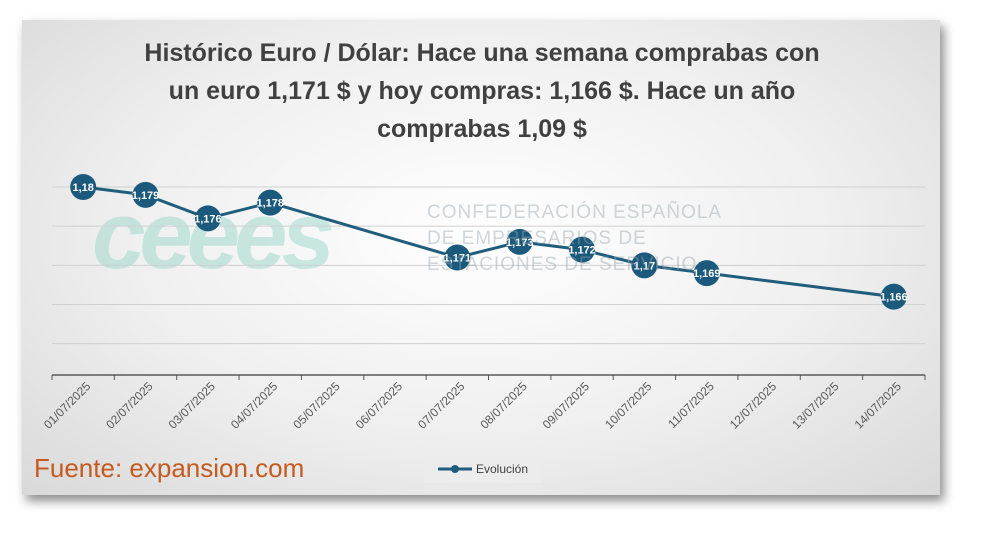 Image resolution: width=981 pixels, height=538 pixels. What do you see at coordinates (169, 468) in the screenshot?
I see `source-text: Fuente: expansion.com` at bounding box center [169, 468].